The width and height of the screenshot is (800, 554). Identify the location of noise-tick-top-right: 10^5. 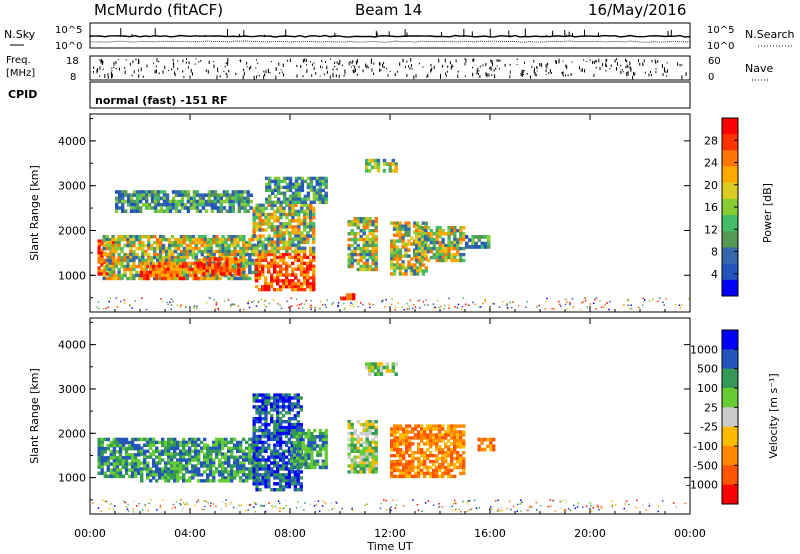
(720, 30).